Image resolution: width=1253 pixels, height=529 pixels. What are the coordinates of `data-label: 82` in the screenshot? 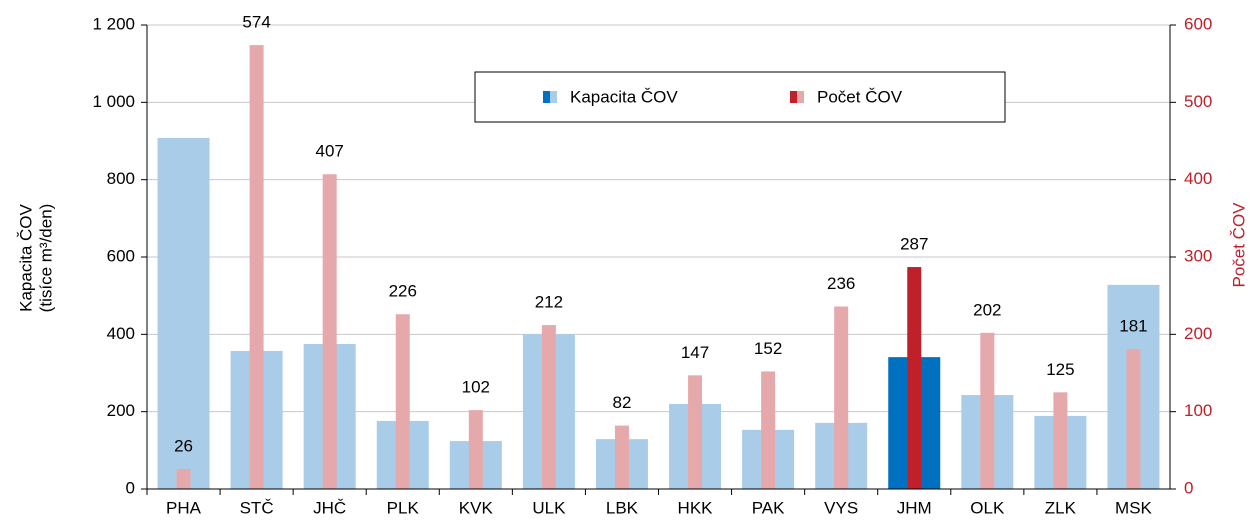 It's located at (622, 402).